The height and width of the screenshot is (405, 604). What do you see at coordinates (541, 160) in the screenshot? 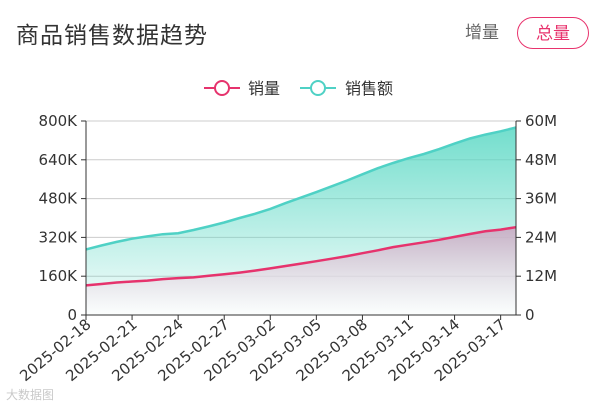
I see `y-right-tick-label: 48M` at bounding box center [541, 160].